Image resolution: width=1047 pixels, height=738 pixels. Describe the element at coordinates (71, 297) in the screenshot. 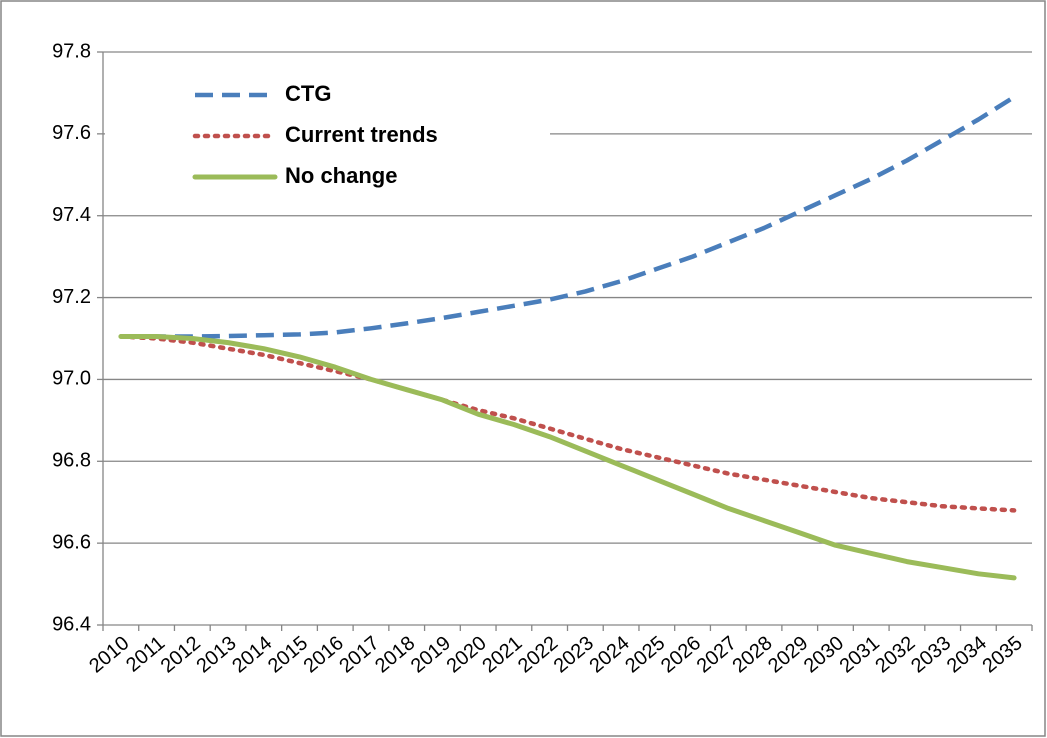

I see `y-tick-label: 97.2` at that location.